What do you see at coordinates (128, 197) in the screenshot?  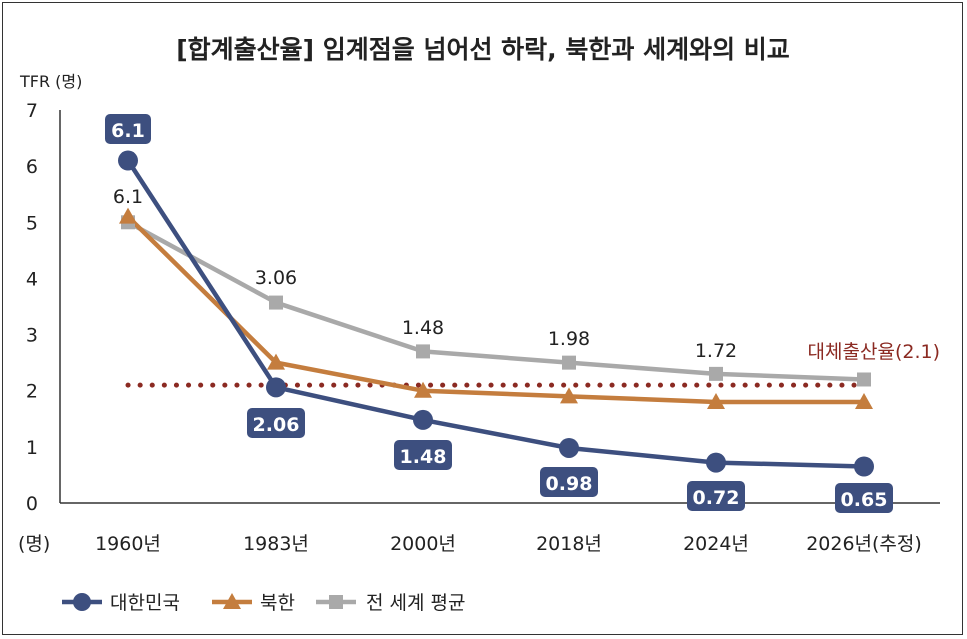 I see `world-data-label: 6.1` at bounding box center [128, 197].